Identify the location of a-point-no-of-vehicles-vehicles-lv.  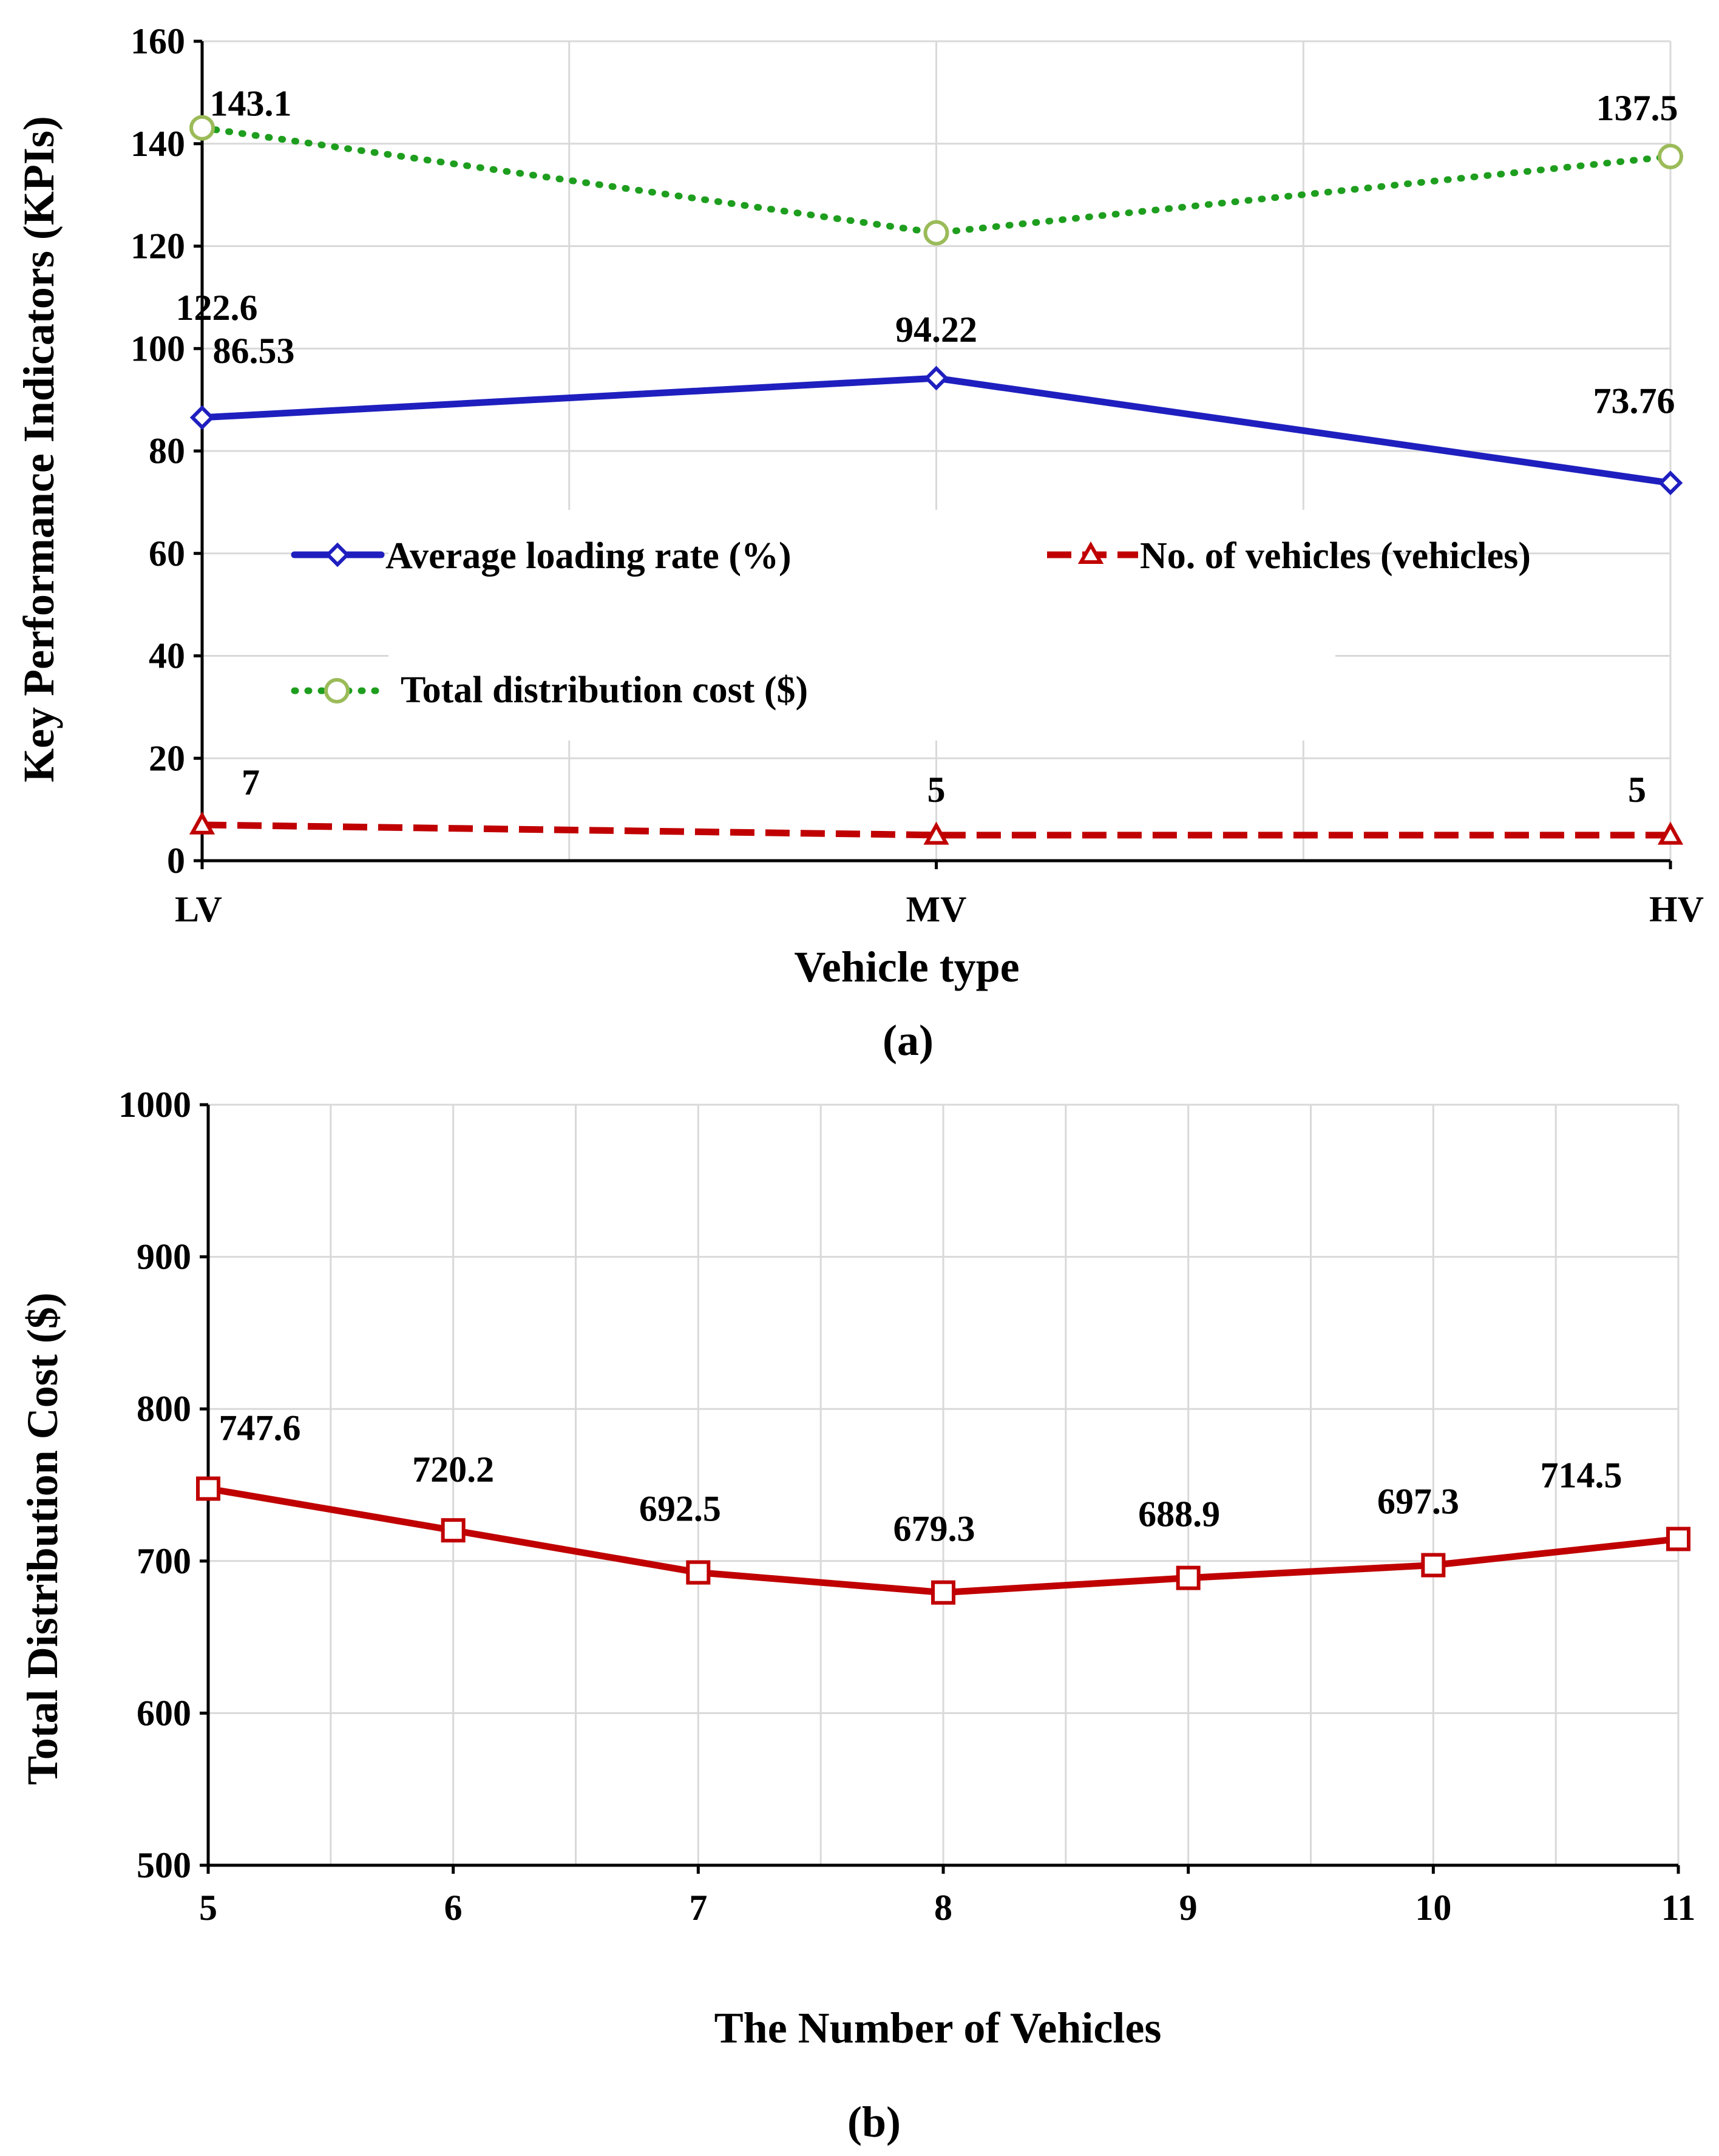
(202, 823).